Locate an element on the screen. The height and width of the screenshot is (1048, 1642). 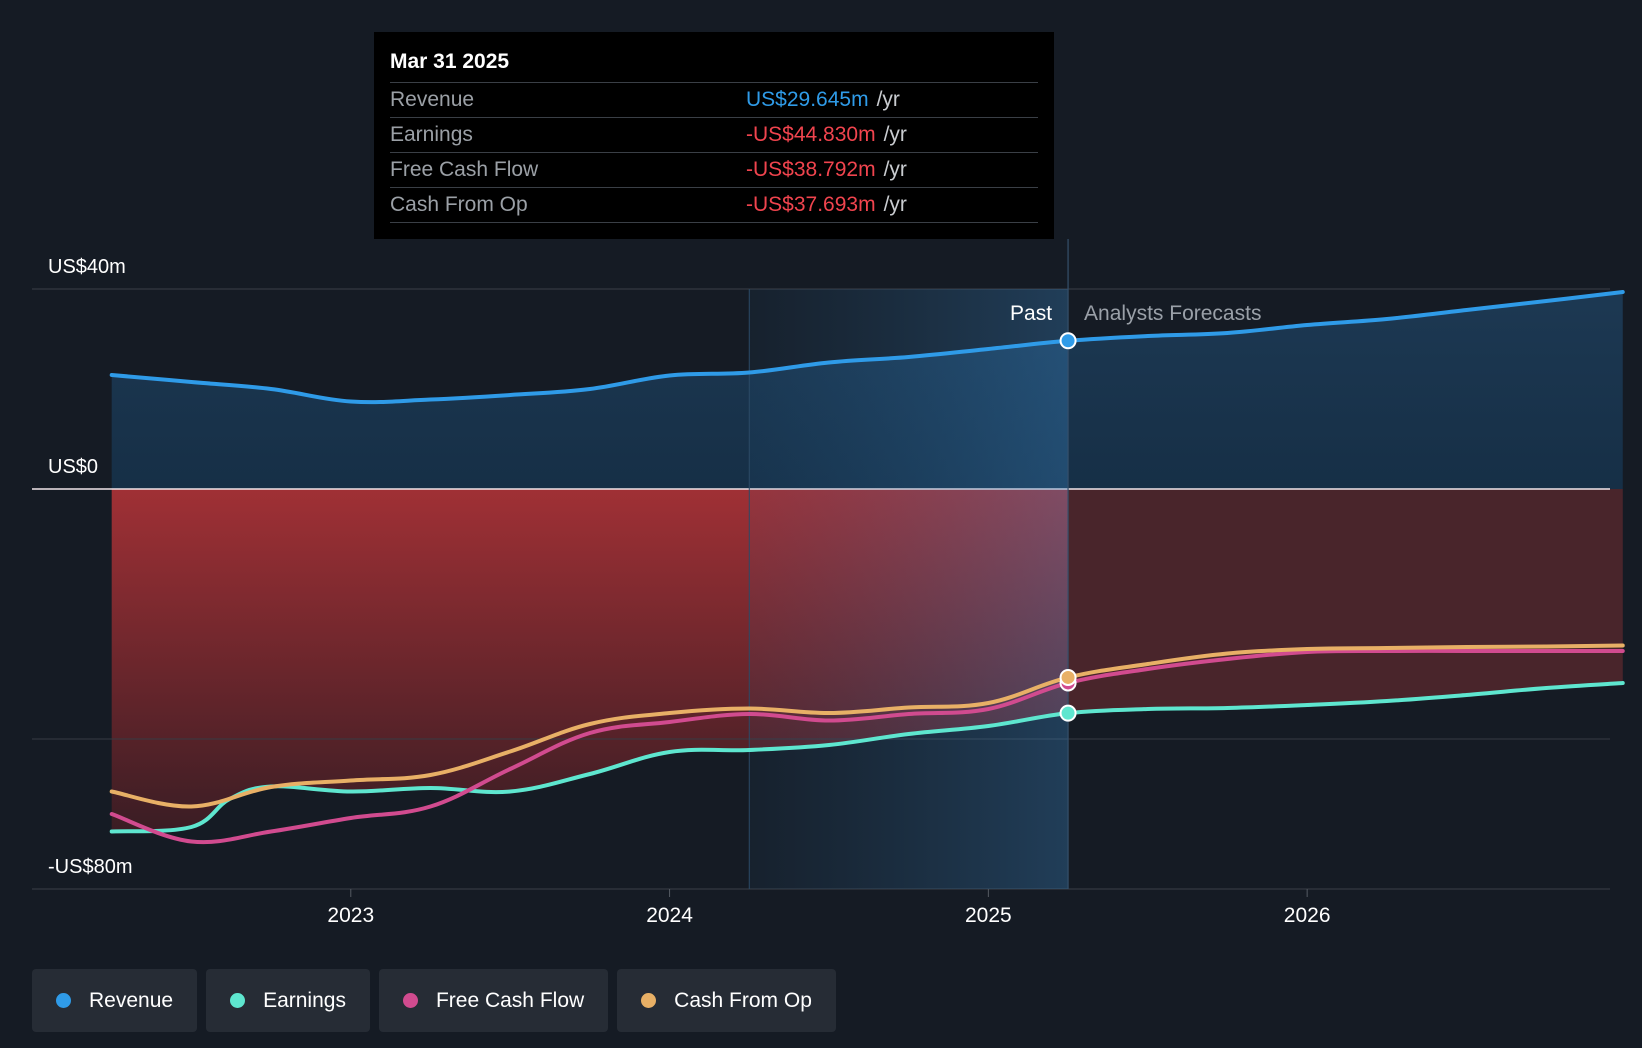
series-line-cash-from-op is located at coordinates (867, 726).